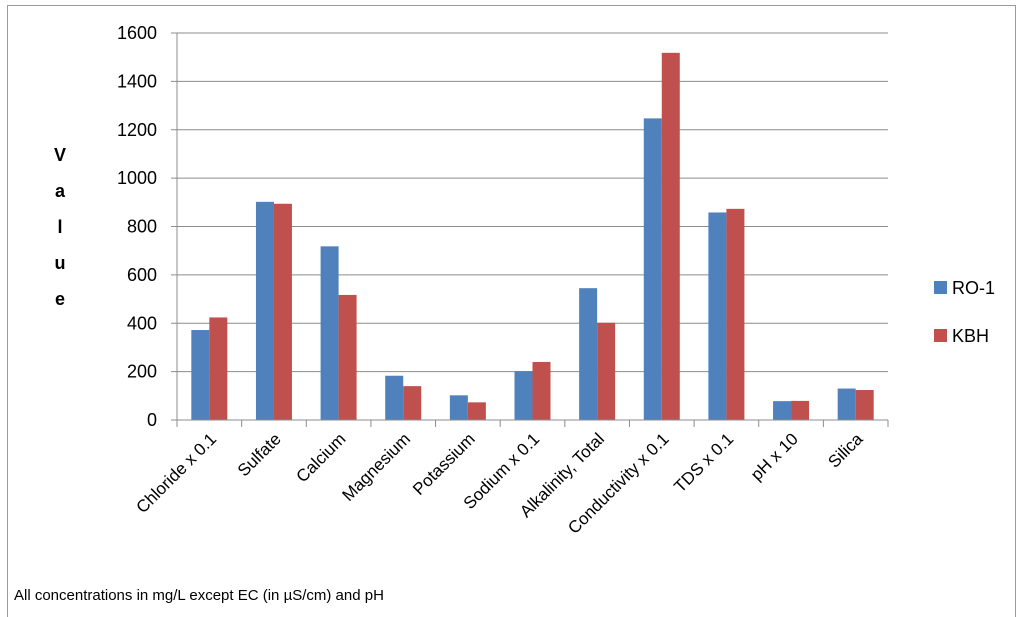  Describe the element at coordinates (142, 372) in the screenshot. I see `y-tick-label: 200` at that location.